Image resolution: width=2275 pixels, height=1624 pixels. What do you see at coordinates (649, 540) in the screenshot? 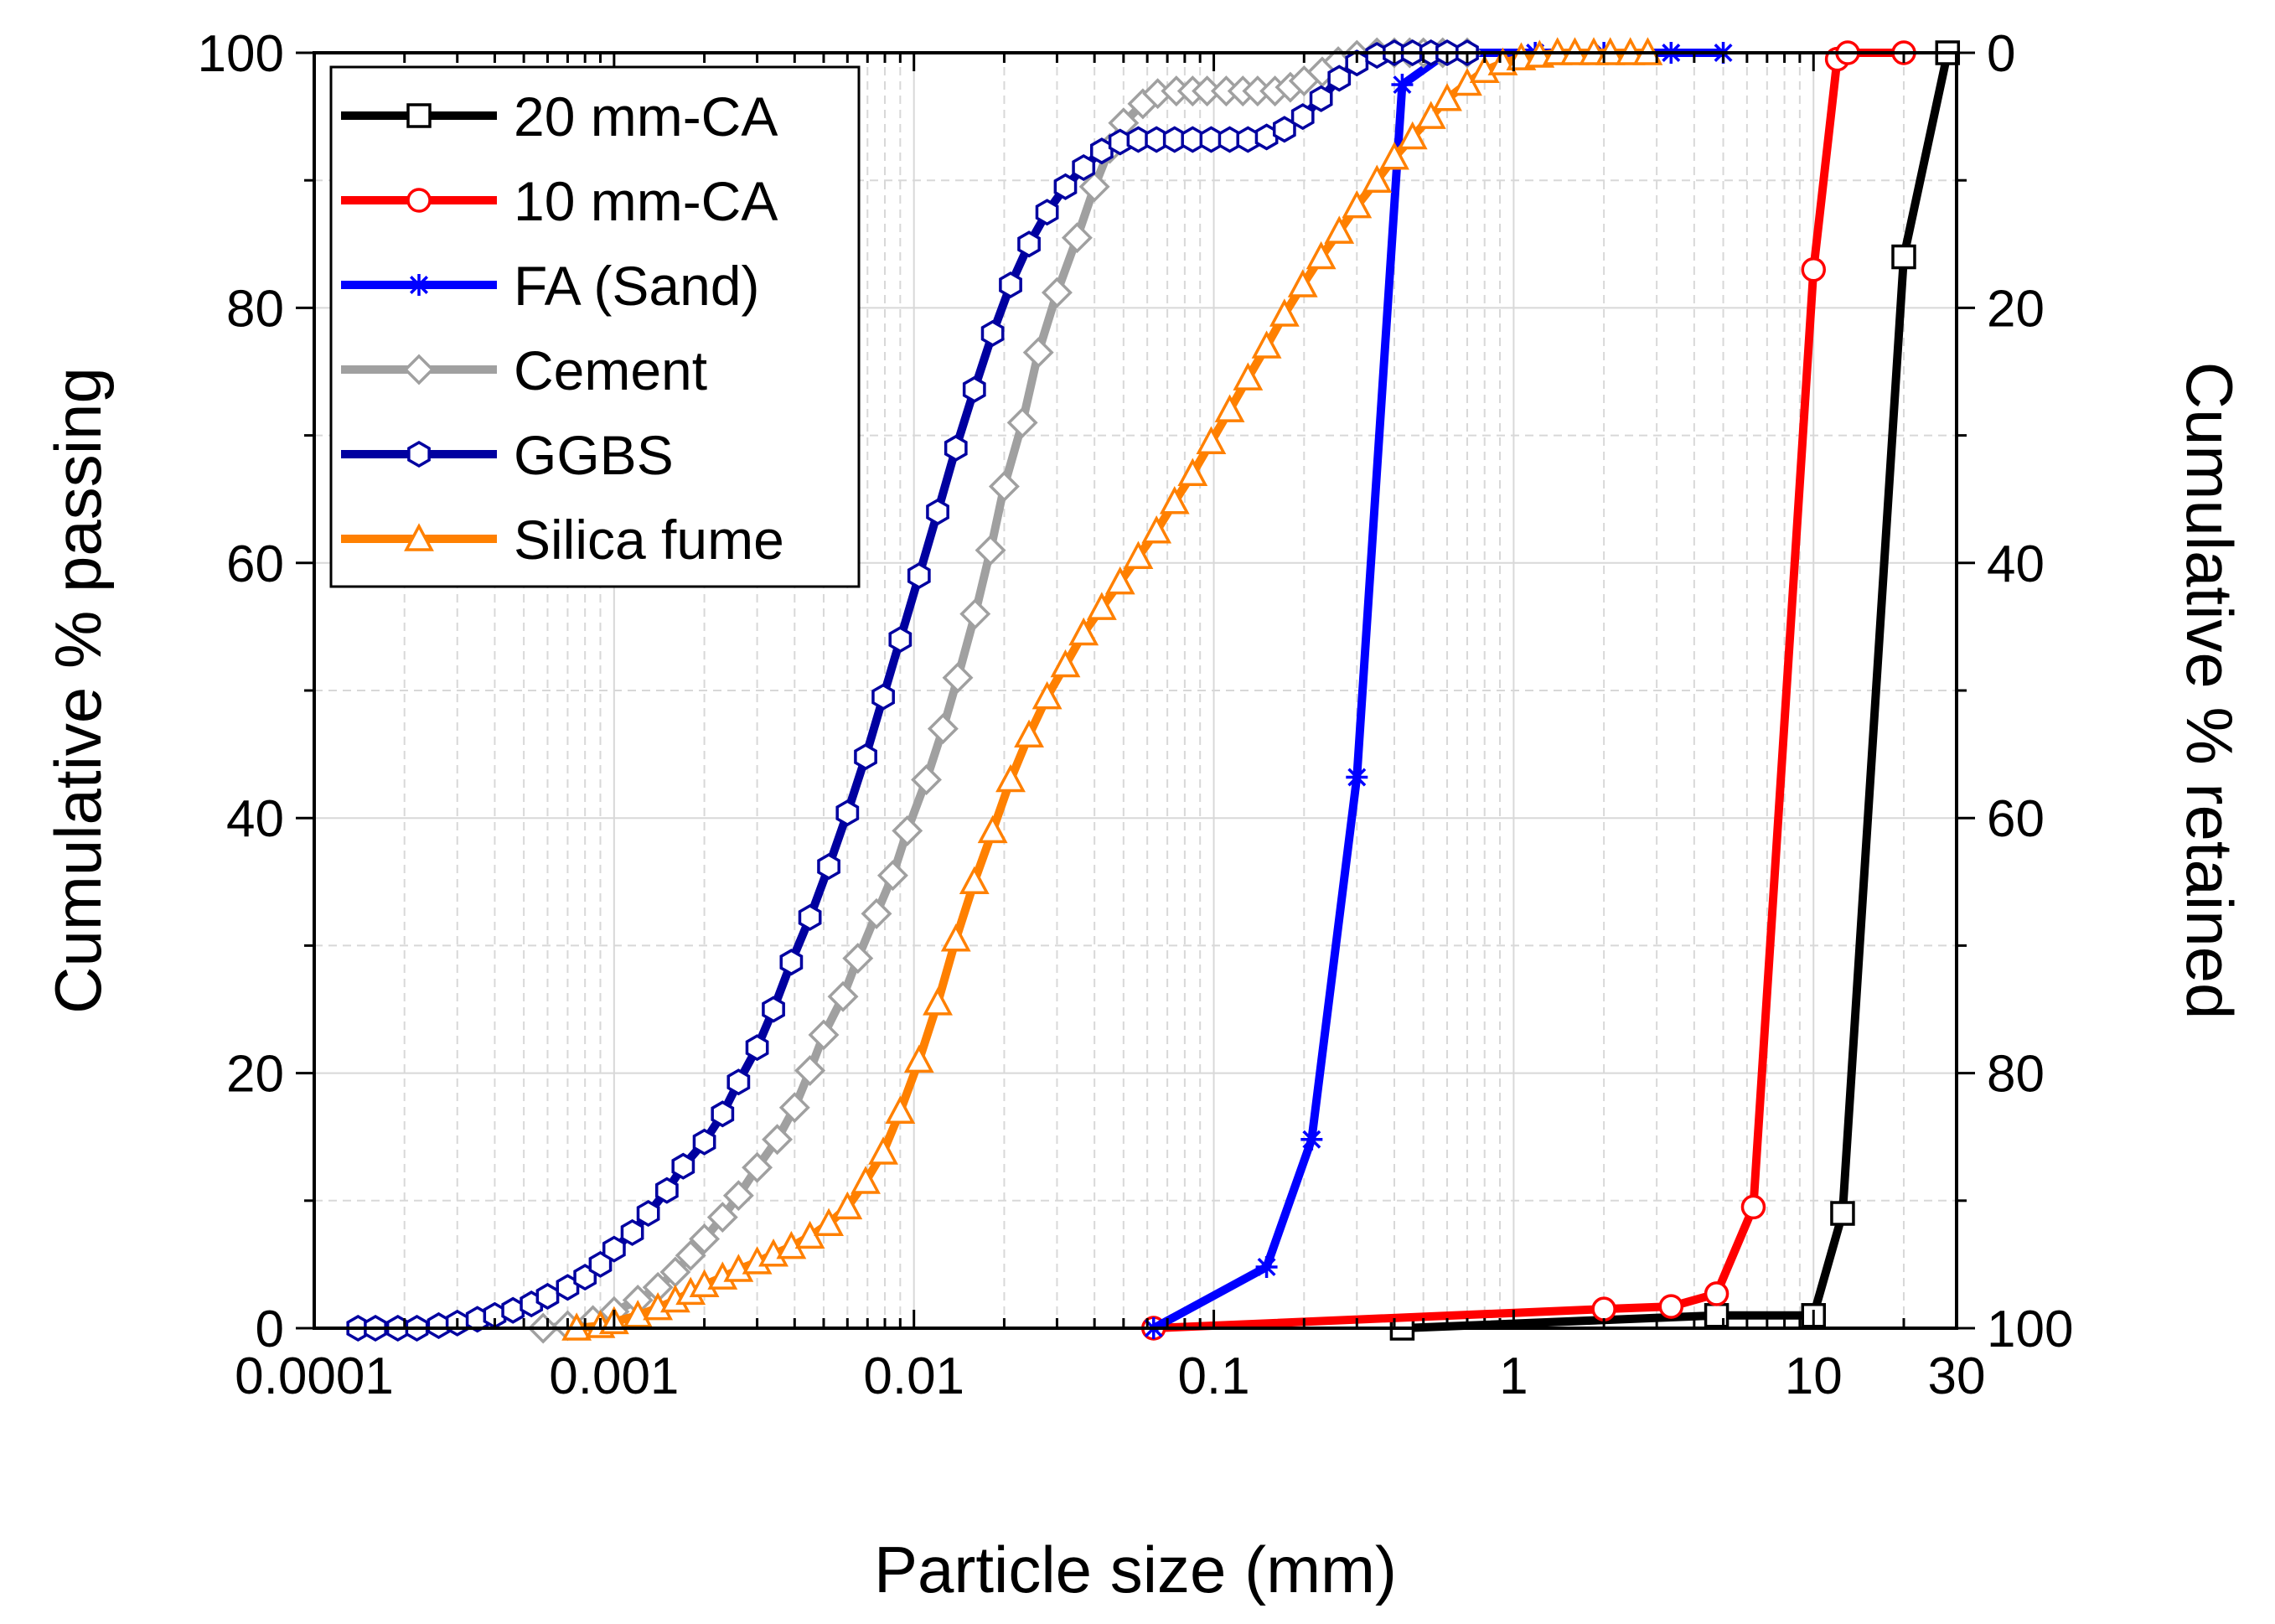
I see `legend-label: Silica fume` at bounding box center [649, 540].